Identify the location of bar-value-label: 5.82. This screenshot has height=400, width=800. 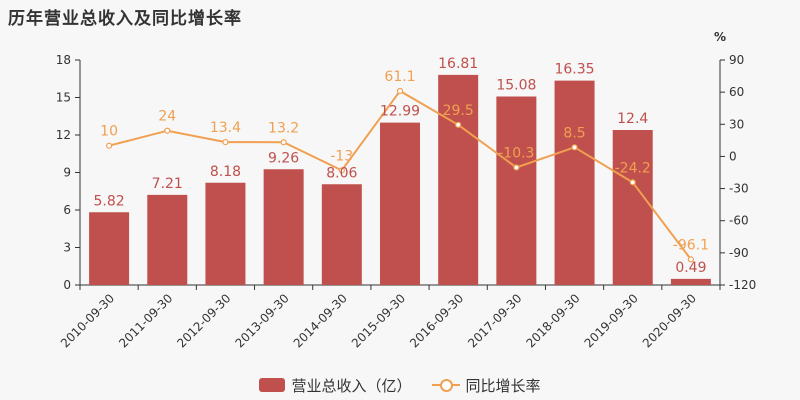
(109, 201).